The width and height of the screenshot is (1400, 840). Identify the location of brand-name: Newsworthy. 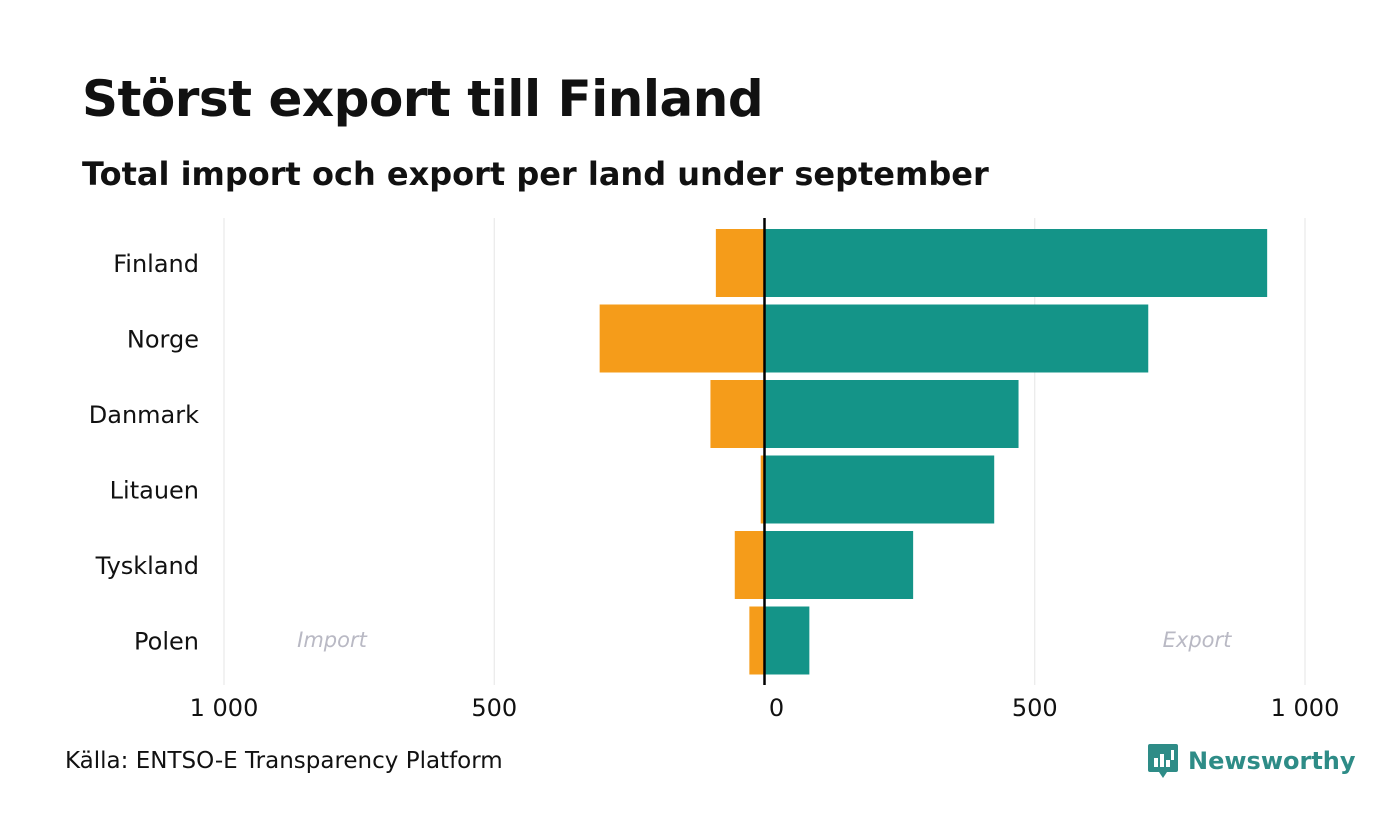
(1272, 761).